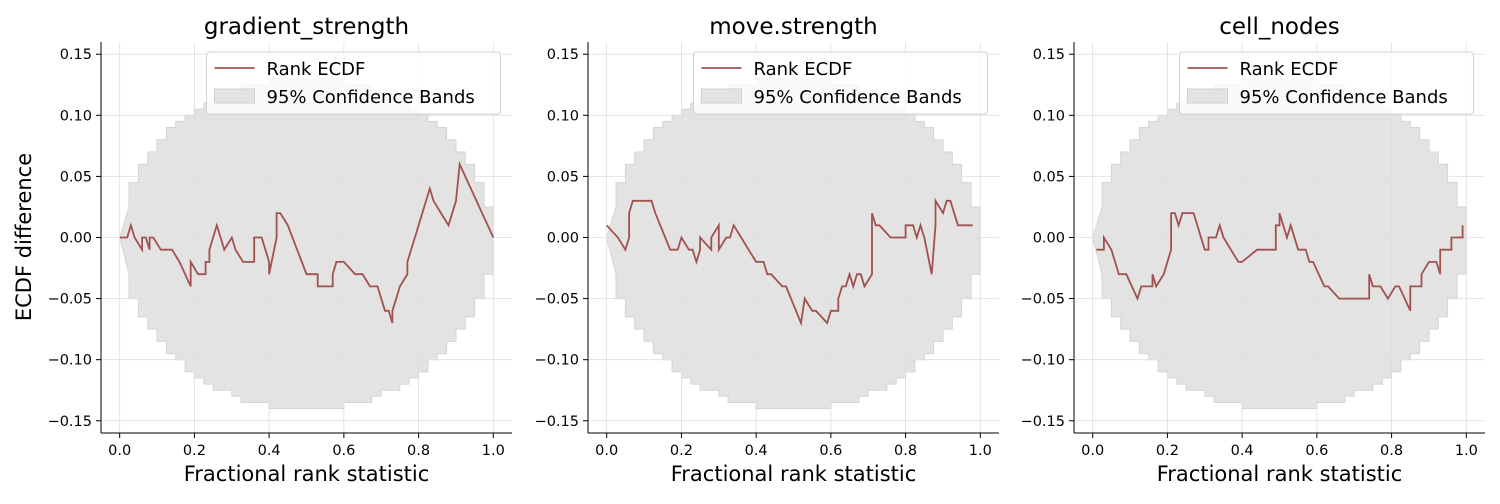 The height and width of the screenshot is (504, 1500). What do you see at coordinates (1279, 27) in the screenshot?
I see `subplot-title: cell_nodes` at bounding box center [1279, 27].